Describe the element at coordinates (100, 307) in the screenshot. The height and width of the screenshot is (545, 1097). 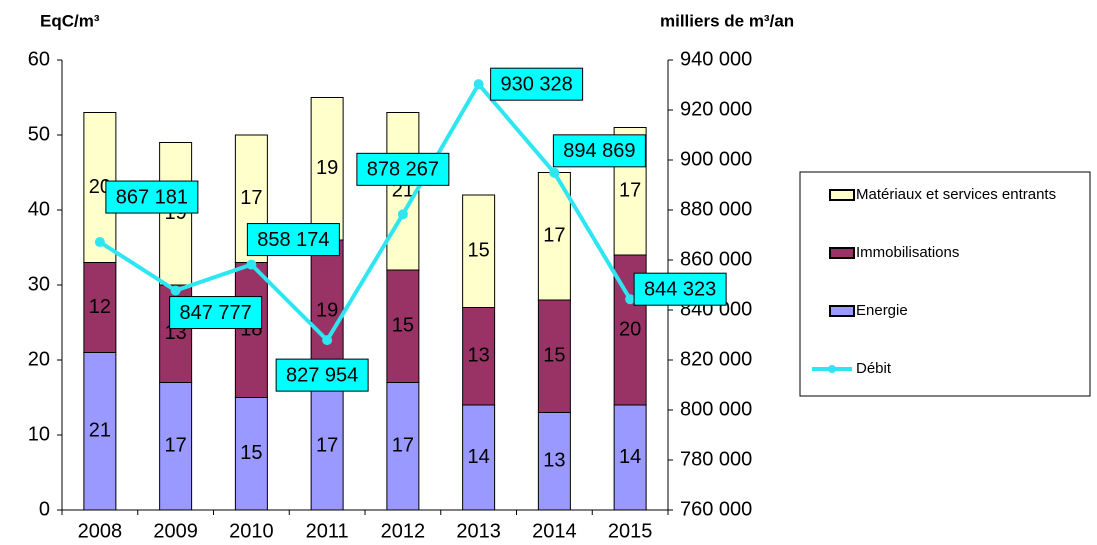
I see `data-label: 12` at that location.